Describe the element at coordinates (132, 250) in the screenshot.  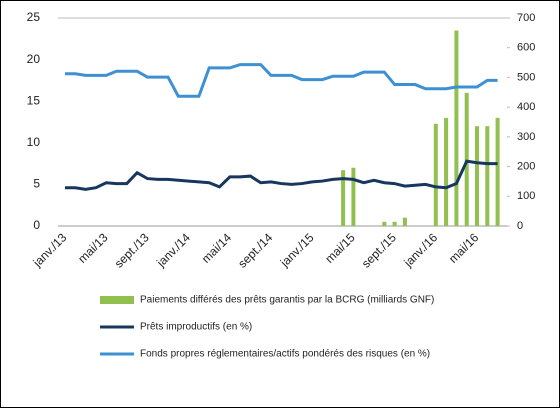
I see `x-tick-label: sept./13` at that location.